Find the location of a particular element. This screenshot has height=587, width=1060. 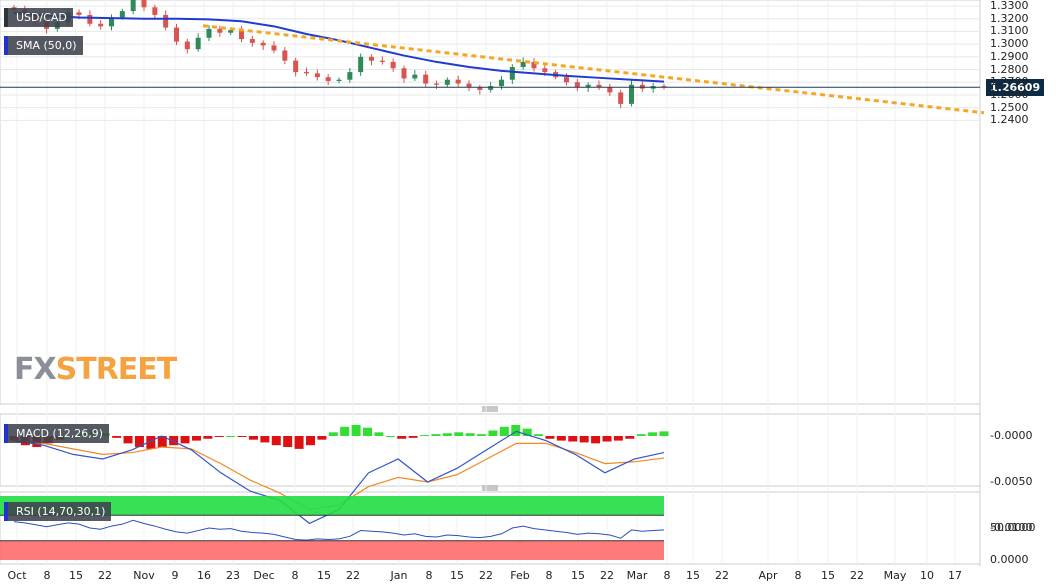

macd-indicator-label: MACD (12,26,9) is located at coordinates (57, 433).